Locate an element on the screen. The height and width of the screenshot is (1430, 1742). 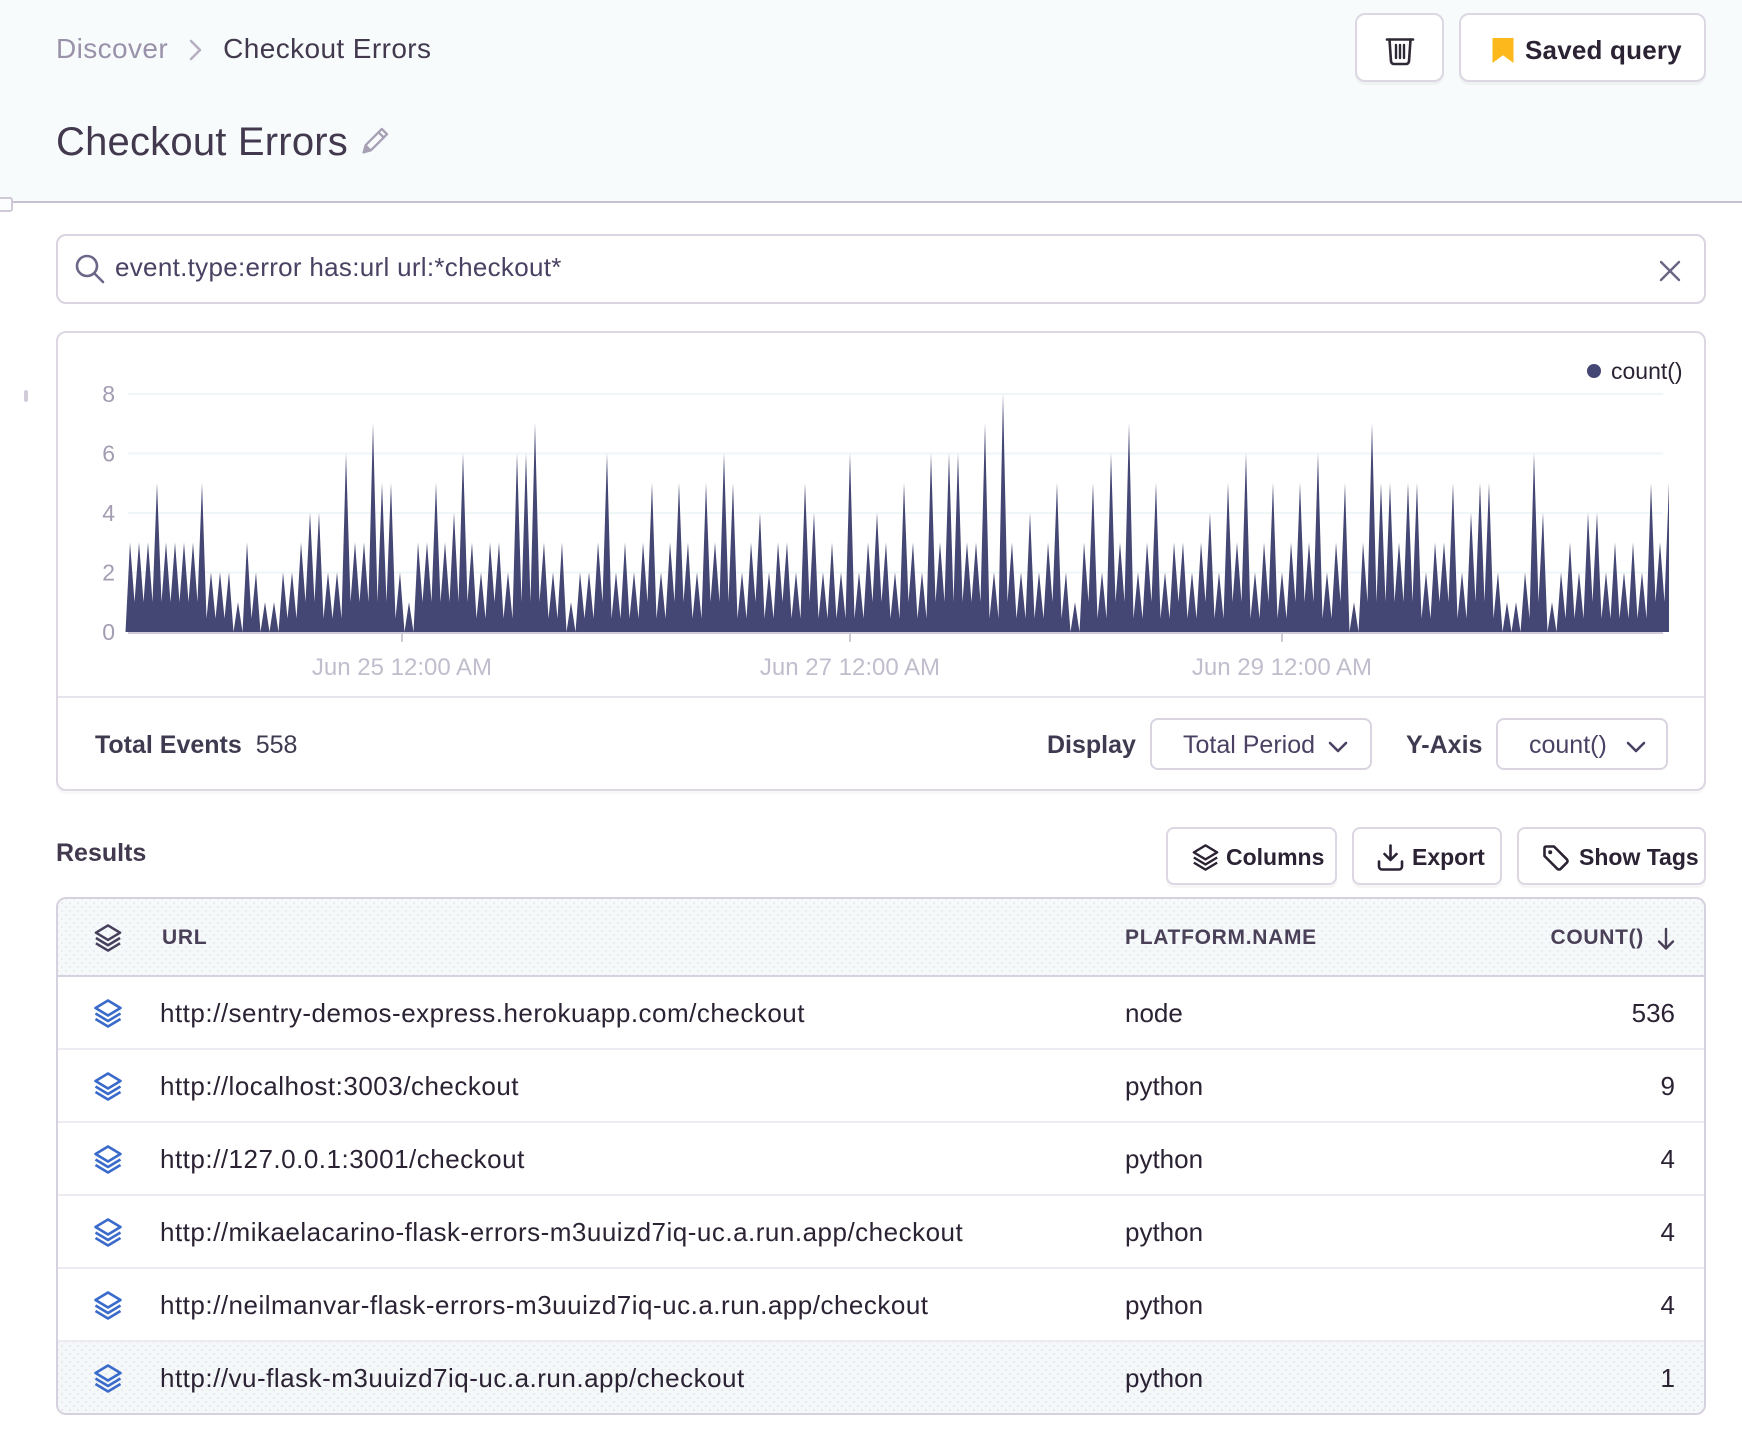
svg-text: Jun 27 12:00 AM is located at coordinates (850, 667).